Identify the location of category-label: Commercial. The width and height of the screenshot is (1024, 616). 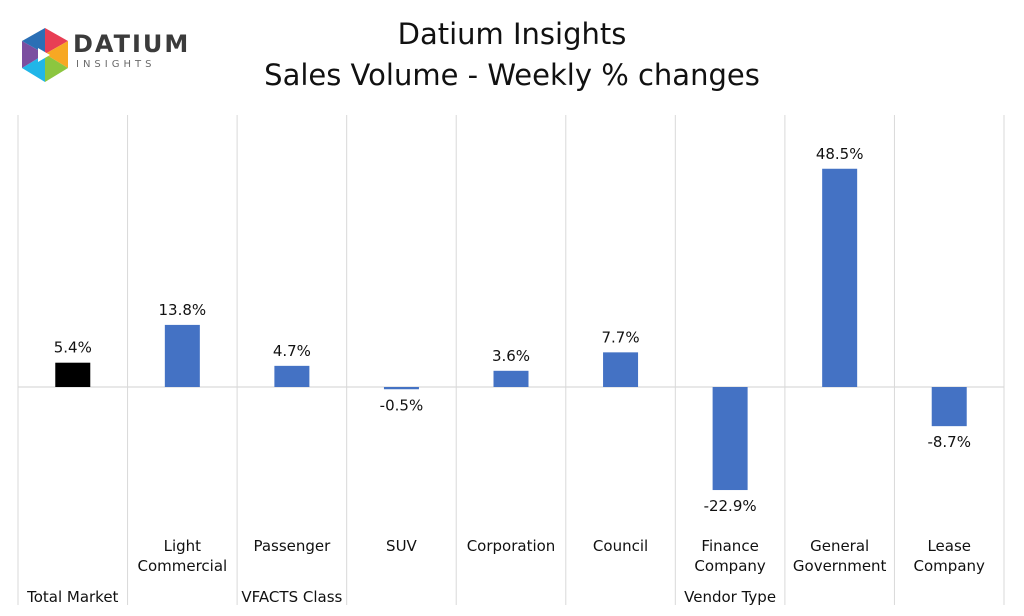
(182, 566).